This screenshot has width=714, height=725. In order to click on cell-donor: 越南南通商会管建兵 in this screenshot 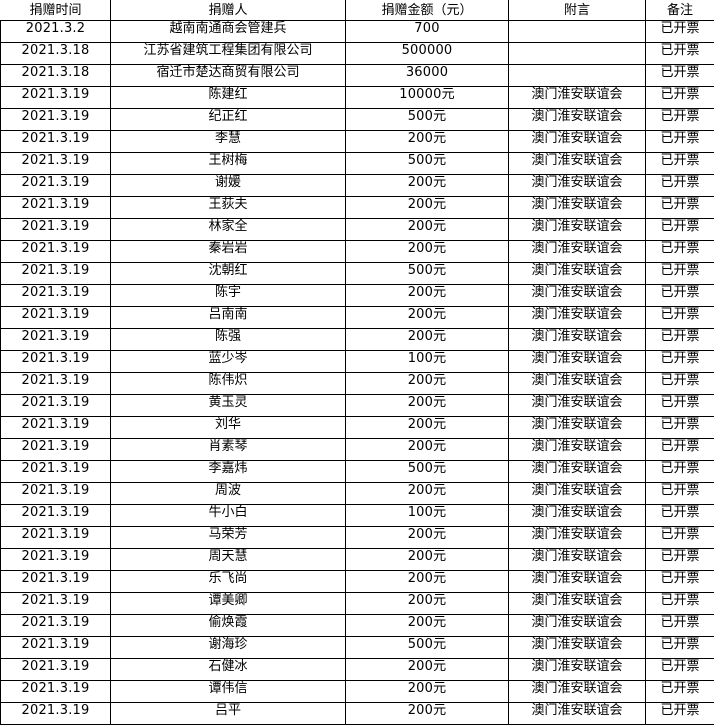, I will do `click(228, 32)`.